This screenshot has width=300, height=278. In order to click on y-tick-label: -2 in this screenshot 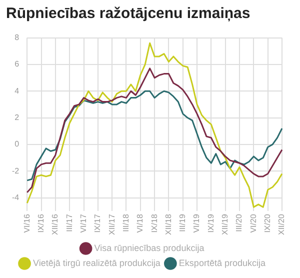, I will do `click(16, 171)`.